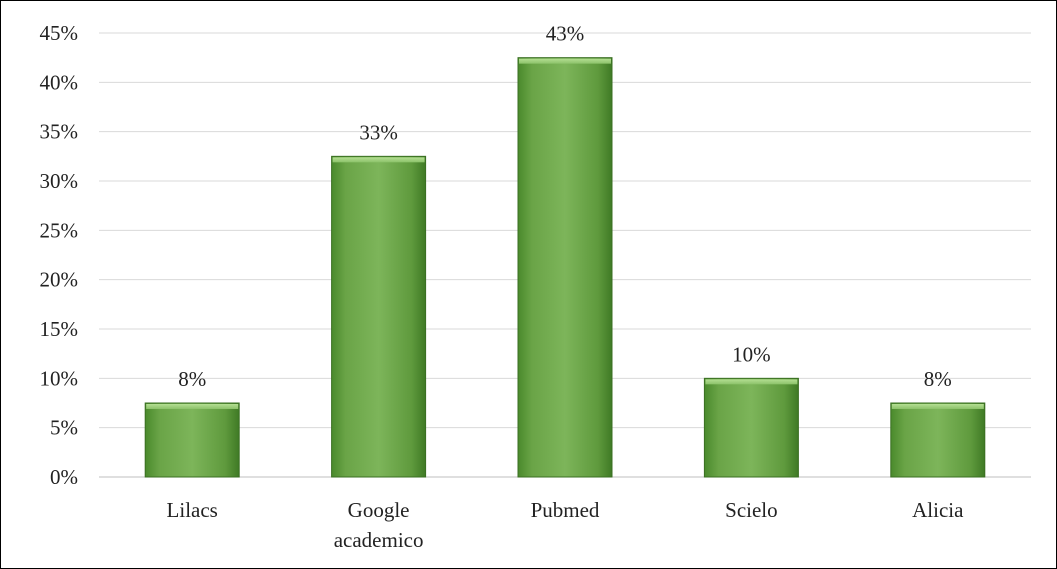 This screenshot has height=569, width=1057. What do you see at coordinates (379, 510) in the screenshot?
I see `category-label: Google` at bounding box center [379, 510].